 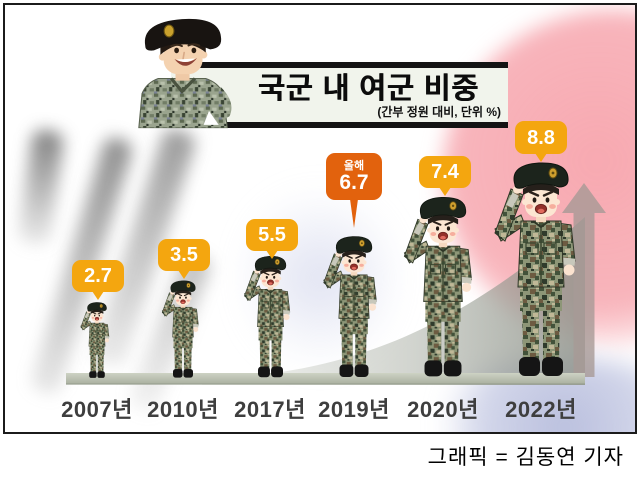 I want to click on note-label: 올해, so click(x=354, y=165).